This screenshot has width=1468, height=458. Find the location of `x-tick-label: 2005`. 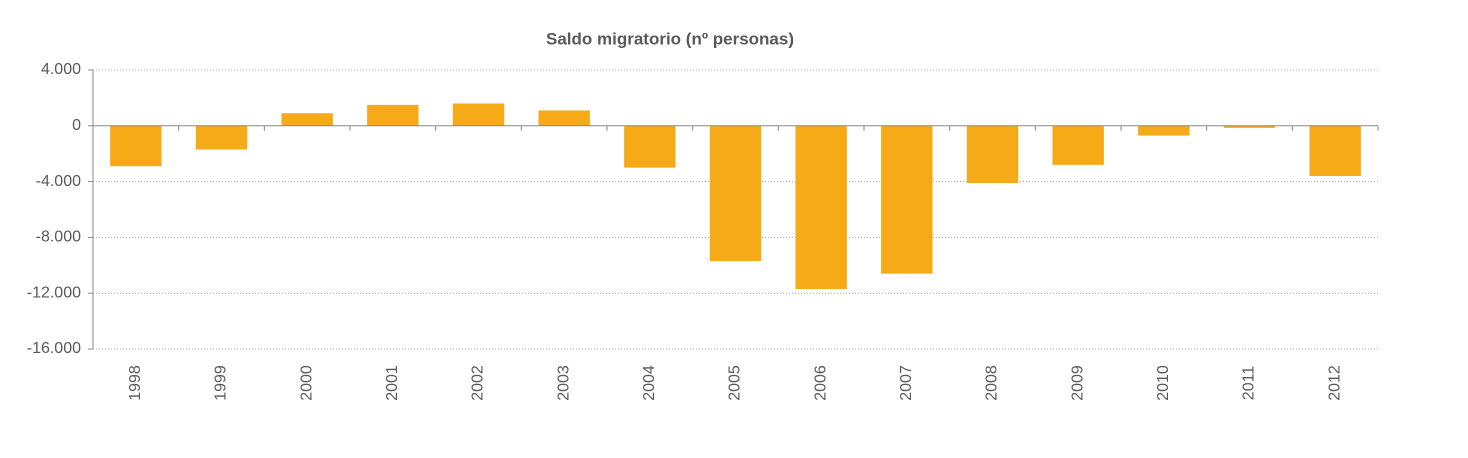

x-tick-label: 2005 is located at coordinates (735, 383).